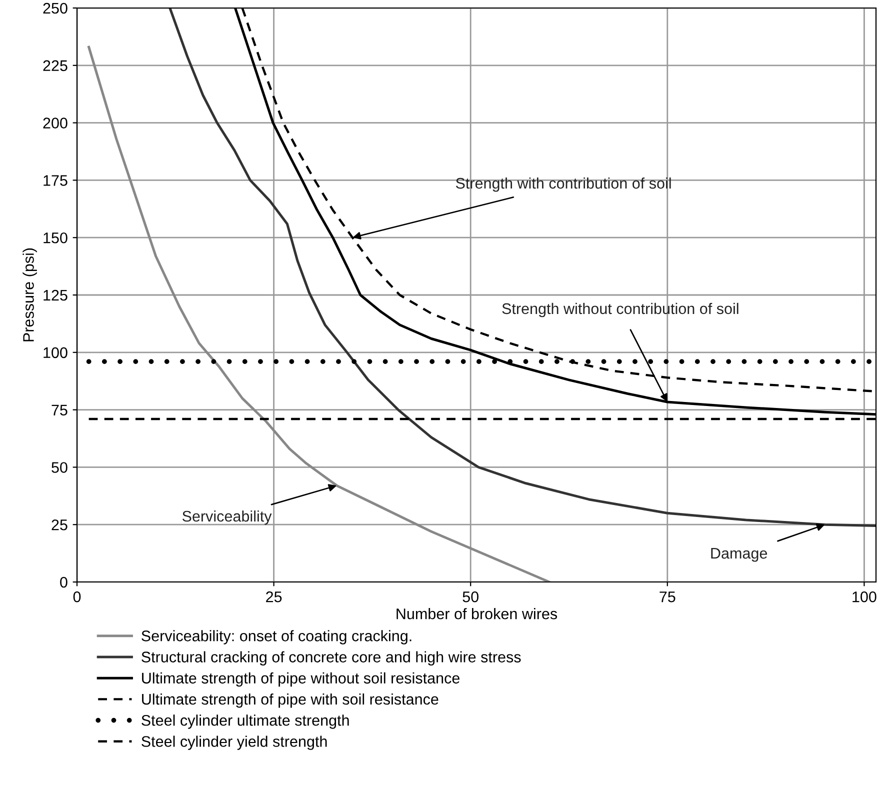  I want to click on legend-label: Serviceability: onset of coating cracking., so click(277, 637).